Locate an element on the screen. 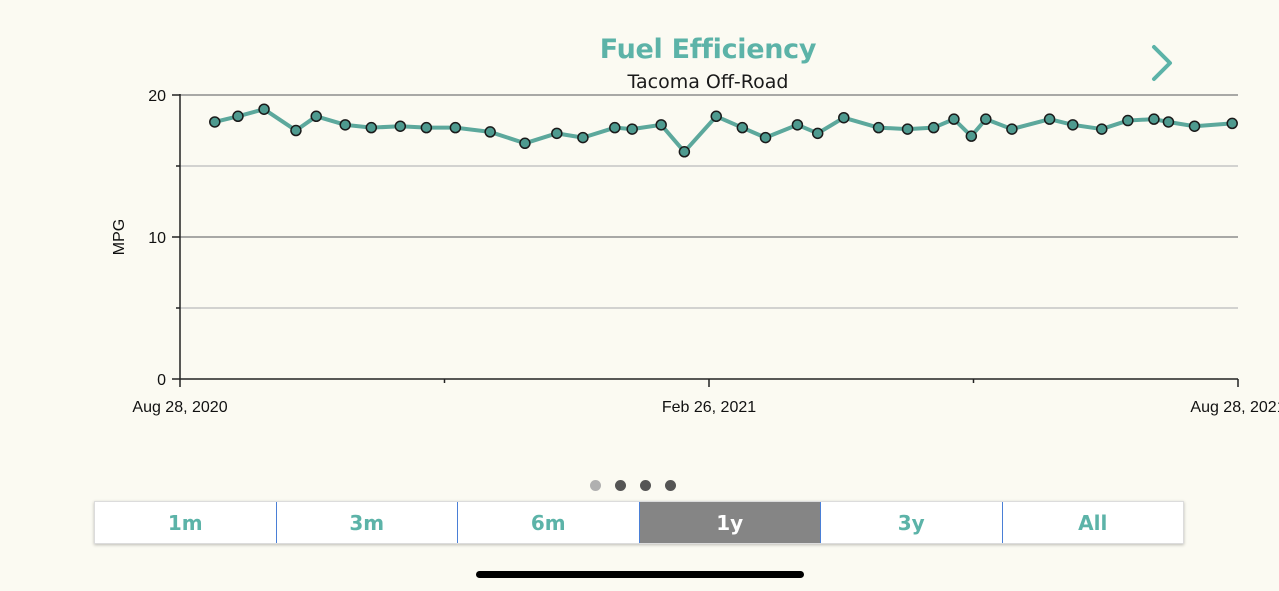 This screenshot has width=1279, height=591. time-range-selector: 1m 3m 6m 1y 3y All is located at coordinates (639, 522).